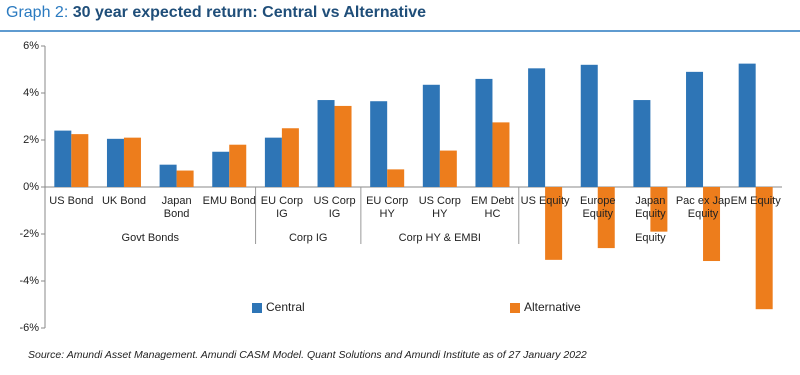 The width and height of the screenshot is (800, 375). What do you see at coordinates (285, 307) in the screenshot?
I see `legend-label: Central` at bounding box center [285, 307].